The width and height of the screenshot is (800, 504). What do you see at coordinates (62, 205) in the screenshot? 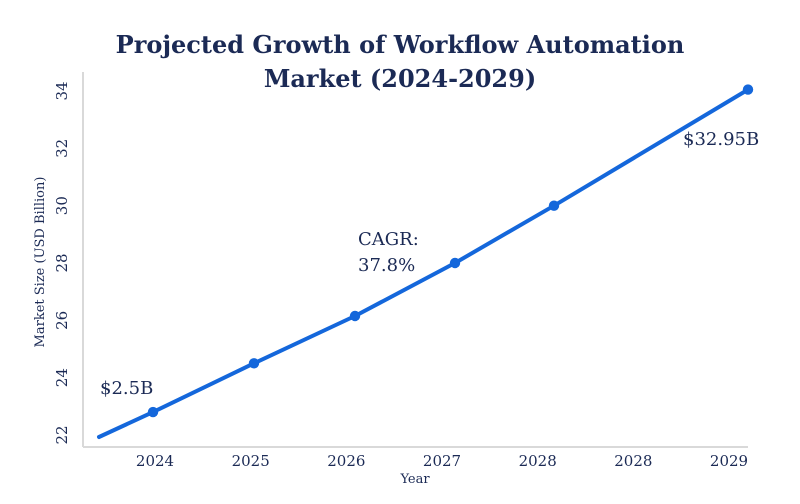
I see `y-tick-label: 30` at bounding box center [62, 205].